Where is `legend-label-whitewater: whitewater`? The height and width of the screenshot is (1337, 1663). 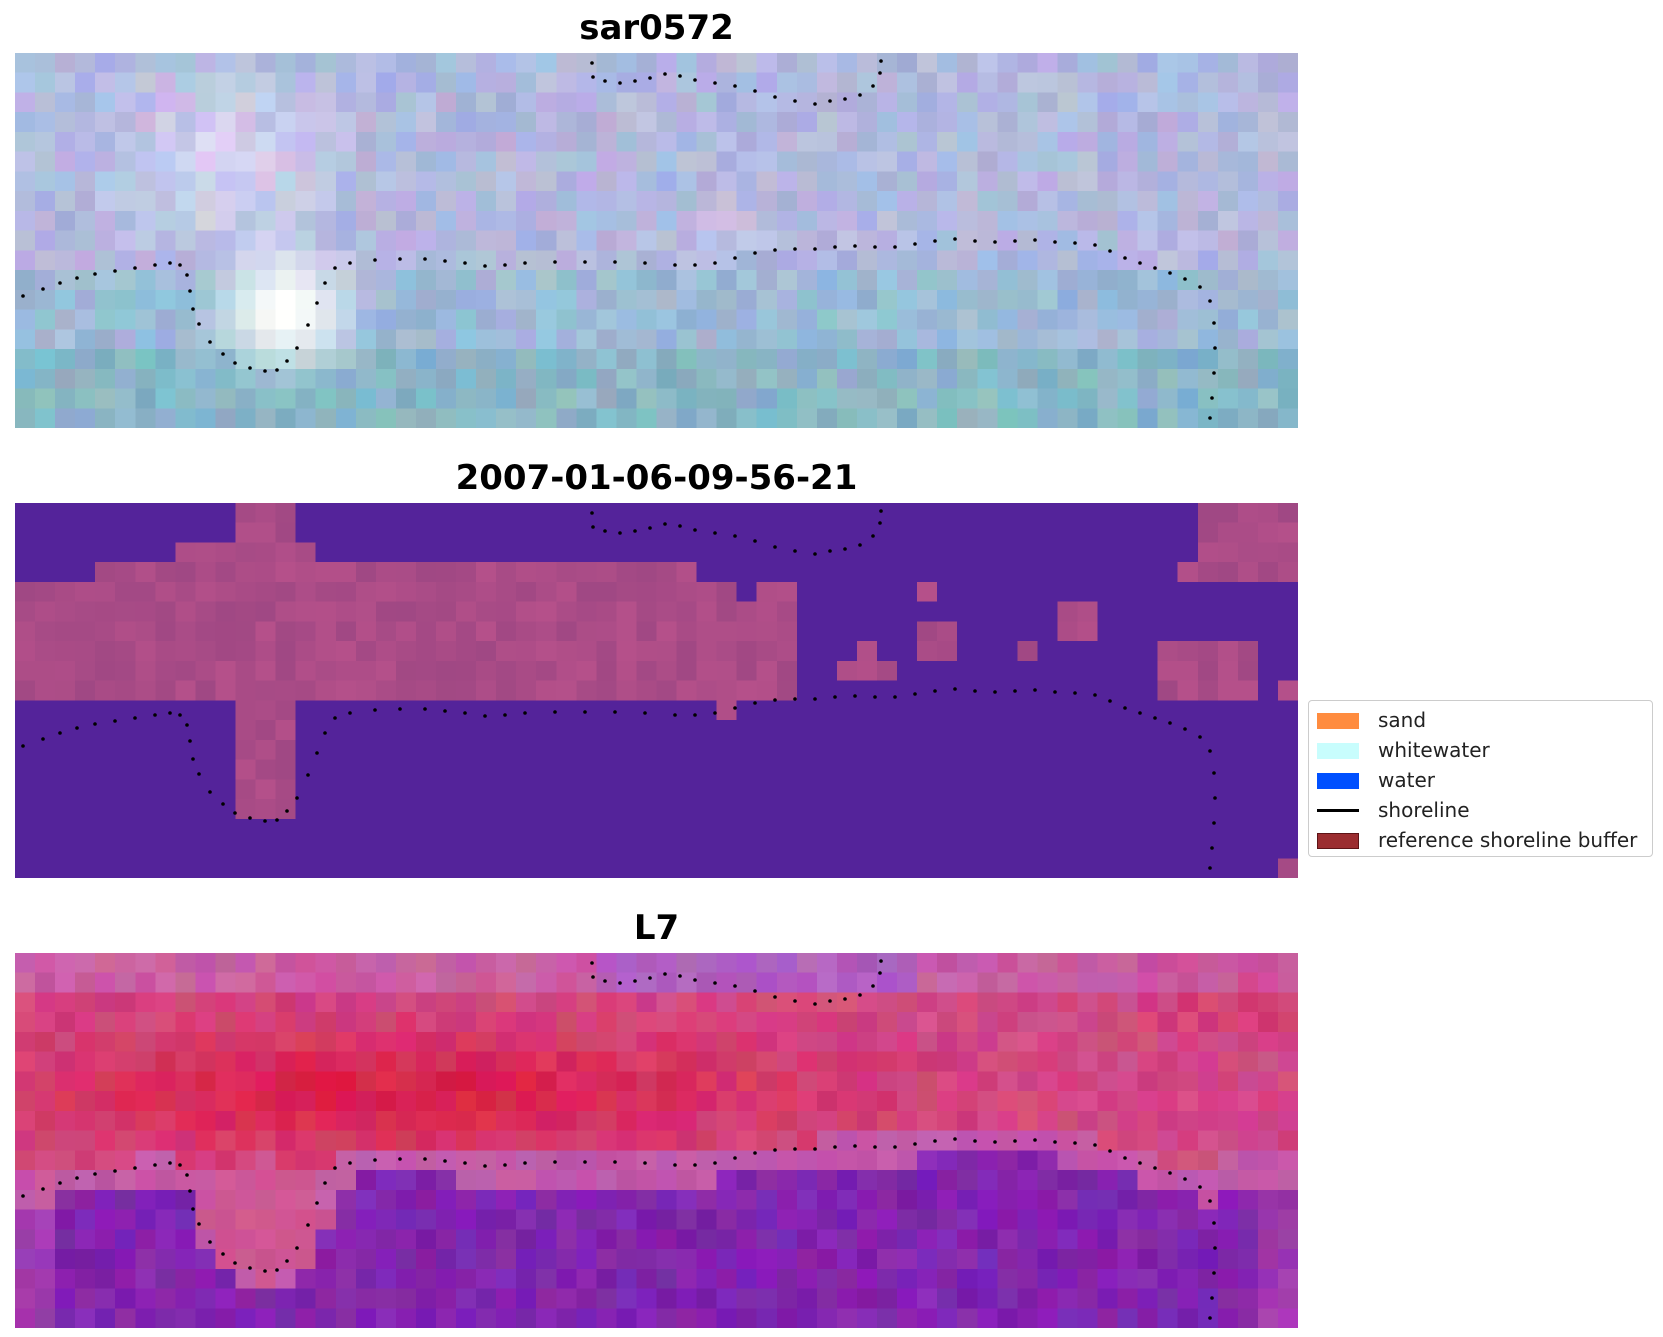
legend-label-whitewater: whitewater is located at coordinates (1434, 750).